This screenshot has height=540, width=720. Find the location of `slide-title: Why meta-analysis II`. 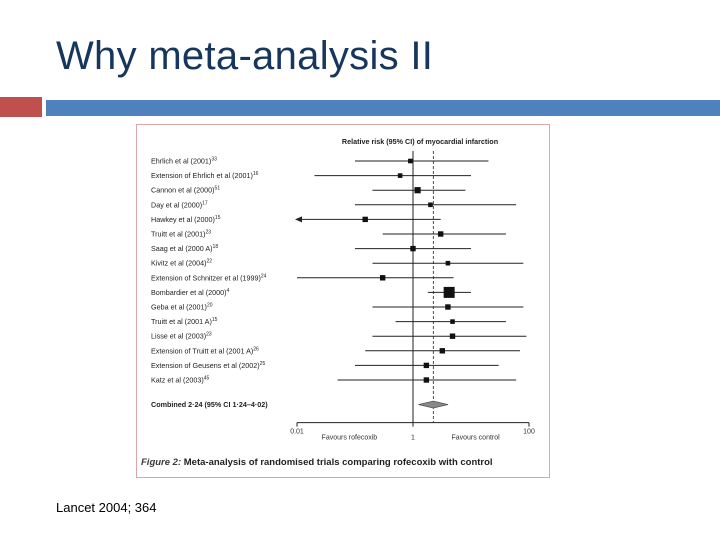

slide-title: Why meta-analysis II is located at coordinates (245, 56).